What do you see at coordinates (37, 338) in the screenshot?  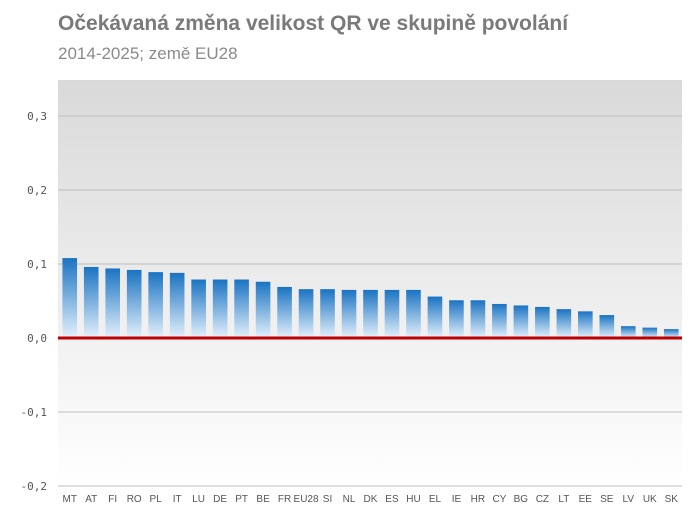 I see `y-tick-label: 0,0` at bounding box center [37, 338].